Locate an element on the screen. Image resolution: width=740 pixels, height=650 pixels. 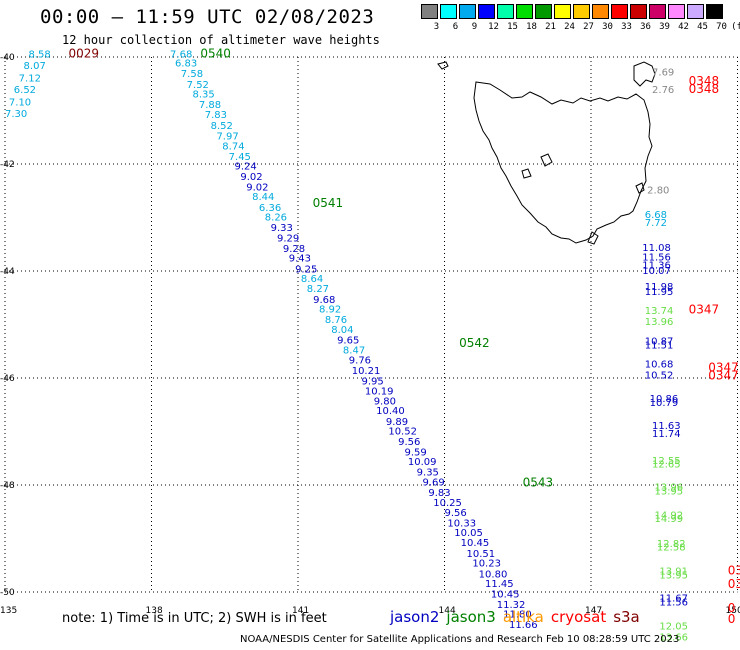
wave-height-value: 12.55 is located at coordinates (666, 461).